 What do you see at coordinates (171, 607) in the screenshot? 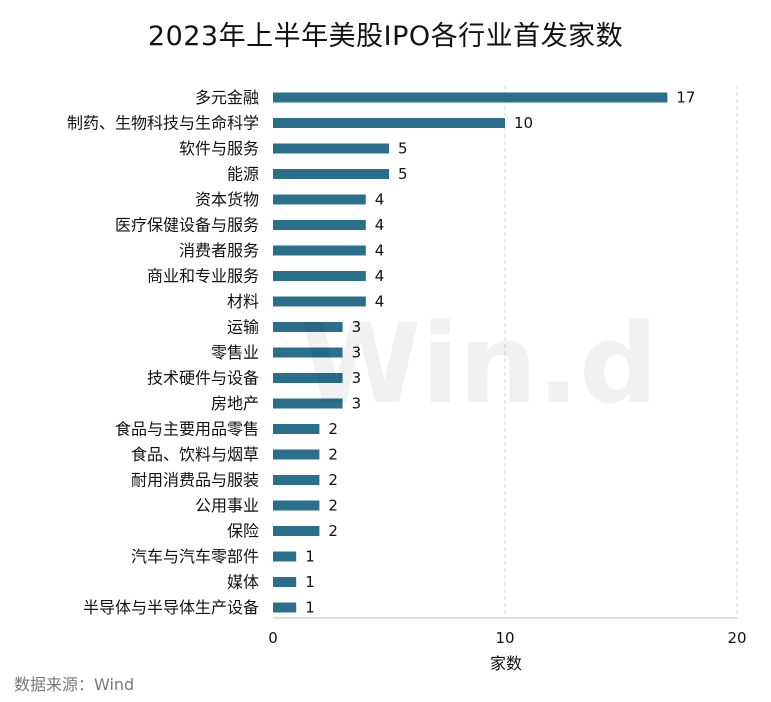
I see `category-label: 半导体与半导体生产设备` at bounding box center [171, 607].